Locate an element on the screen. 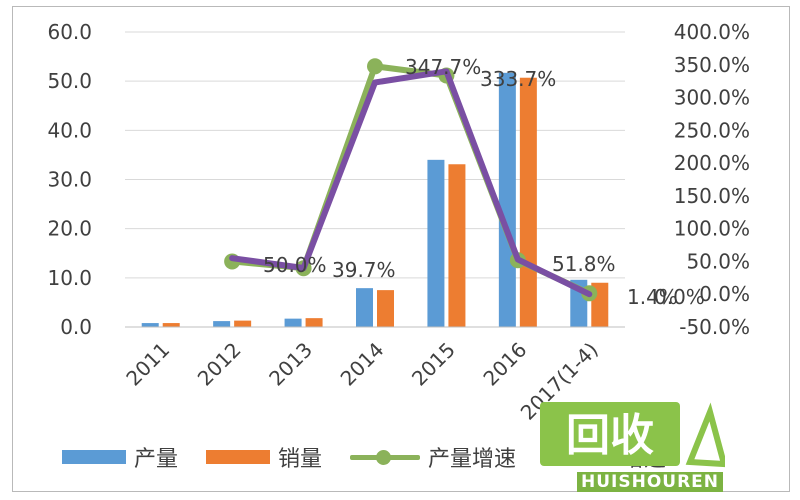  legend-item-production: 产量 is located at coordinates (120, 457).